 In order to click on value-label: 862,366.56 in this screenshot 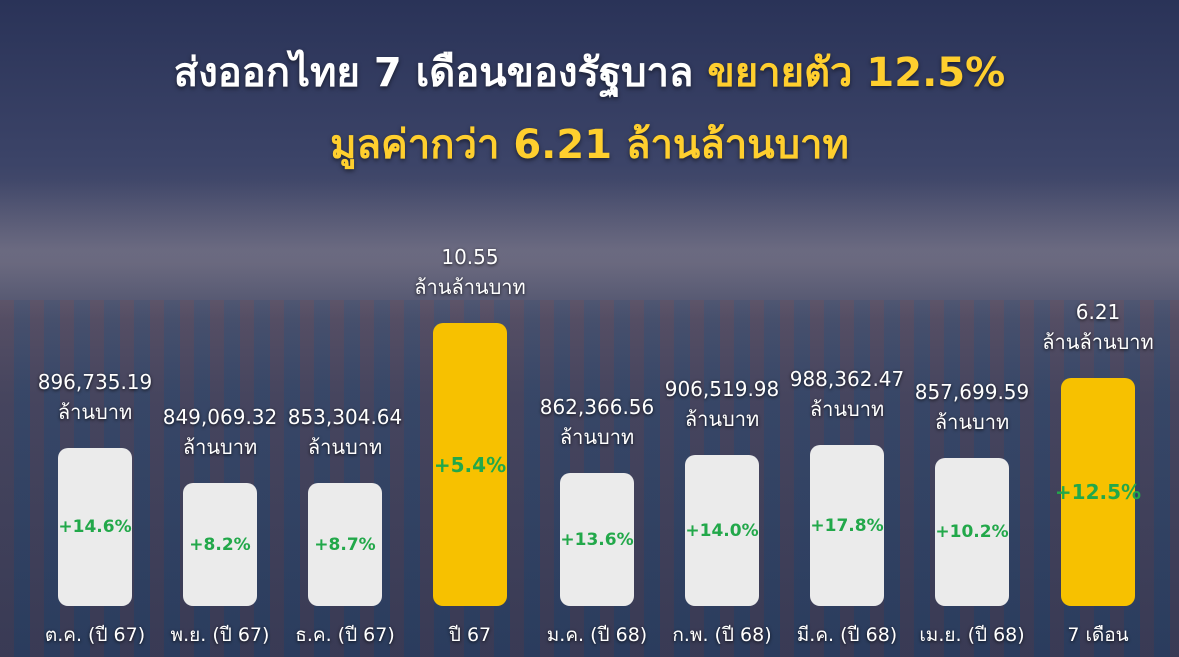, I will do `click(597, 407)`.